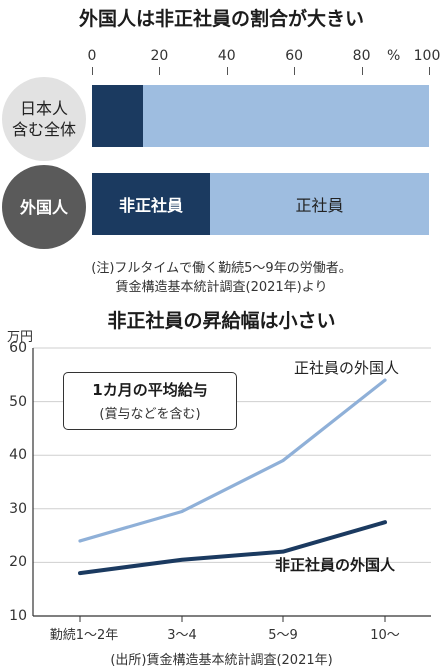 This screenshot has height=671, width=443. Describe the element at coordinates (18, 616) in the screenshot. I see `y-tick-label: 10` at that location.